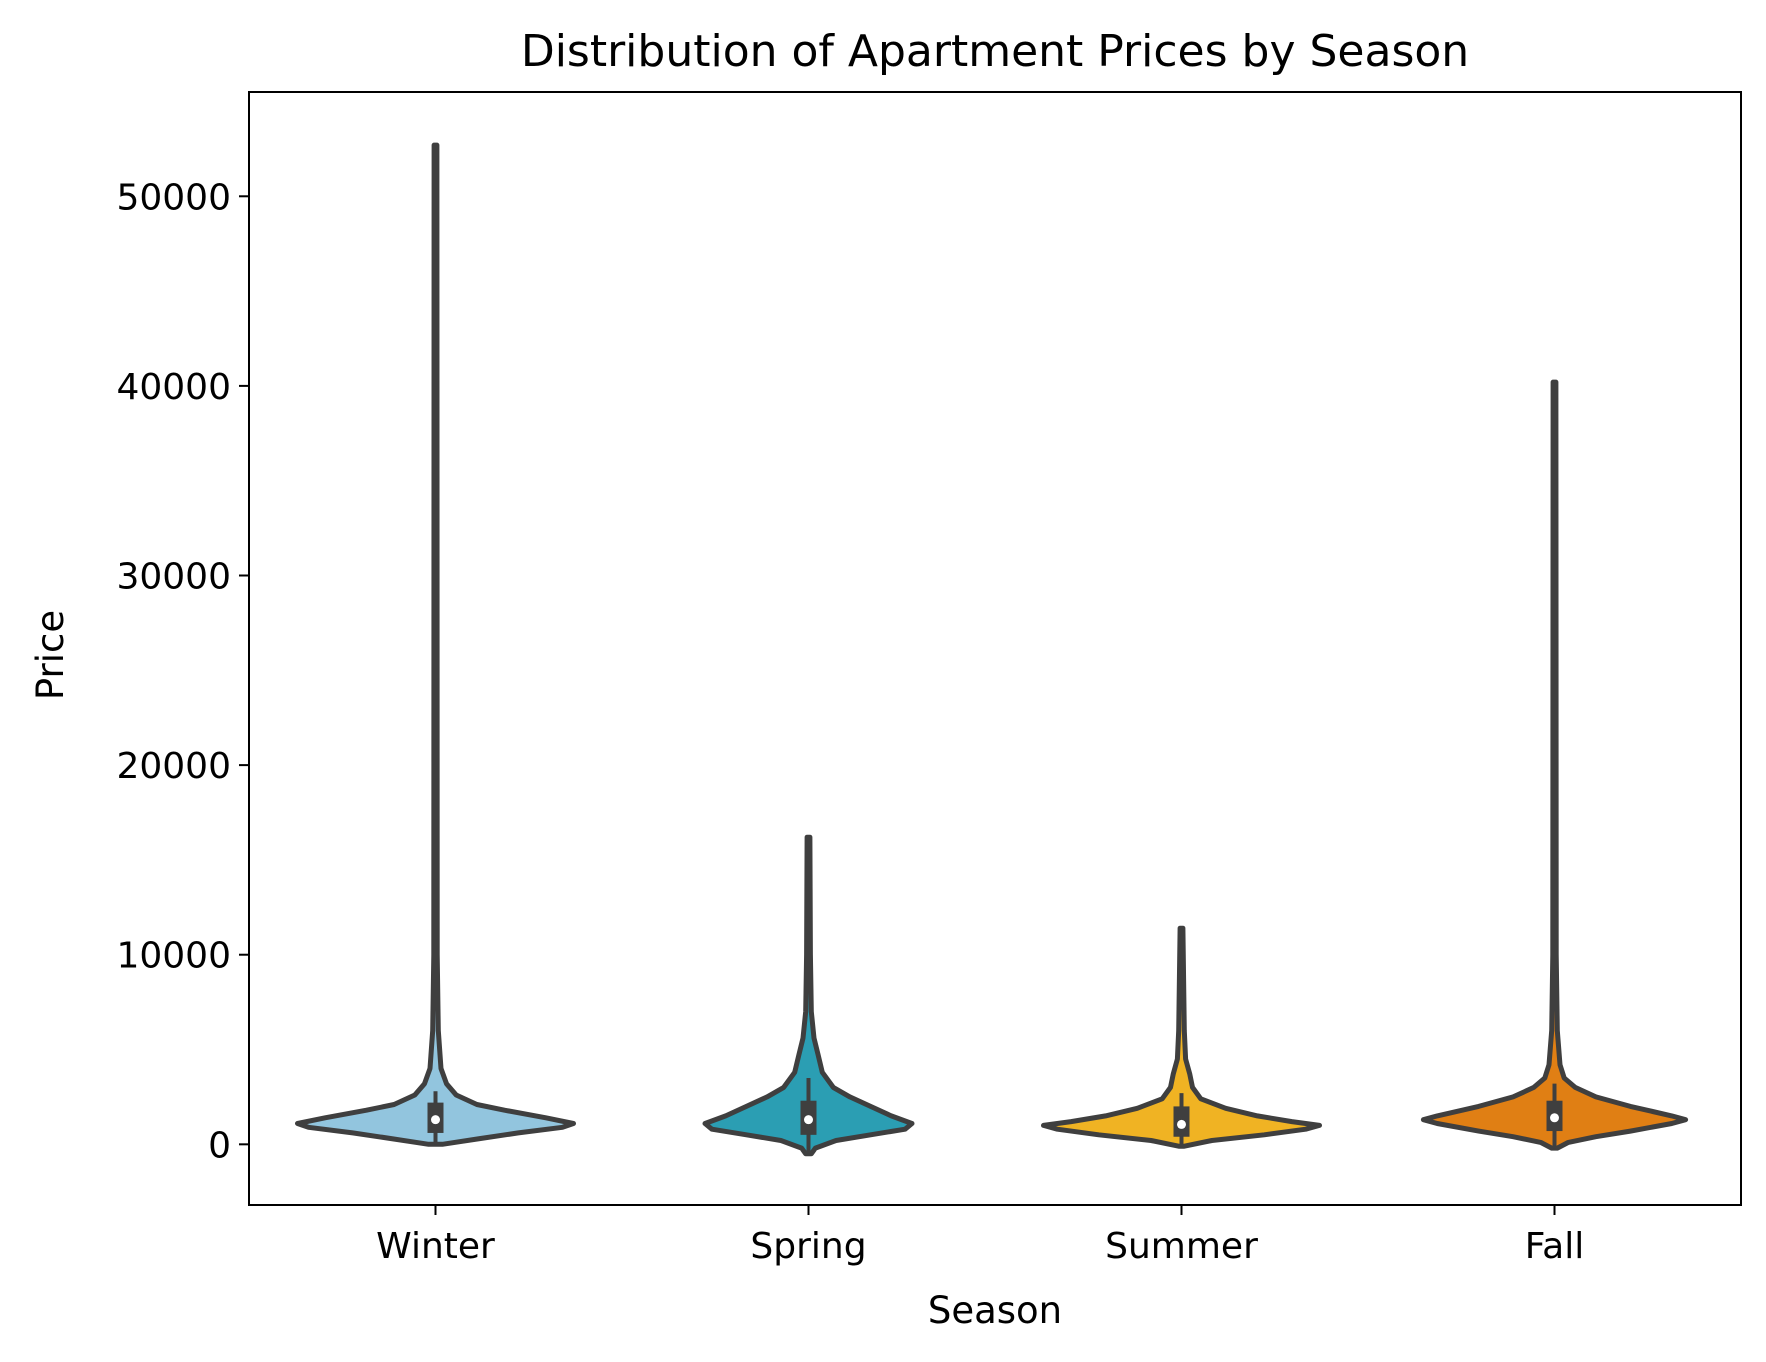 Image resolution: width=1766 pixels, height=1362 pixels. Describe the element at coordinates (1554, 1246) in the screenshot. I see `x-tick-label: Fall` at that location.